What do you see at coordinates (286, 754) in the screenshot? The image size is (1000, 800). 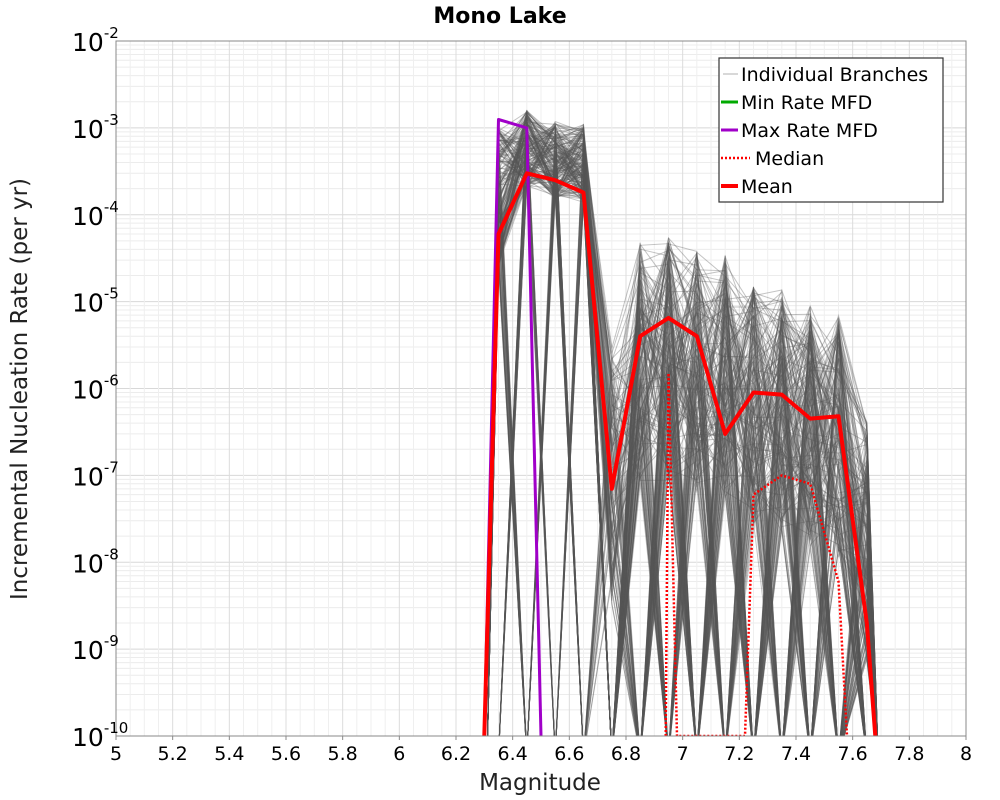 I see `x-tick-label: 5.6` at bounding box center [286, 754].